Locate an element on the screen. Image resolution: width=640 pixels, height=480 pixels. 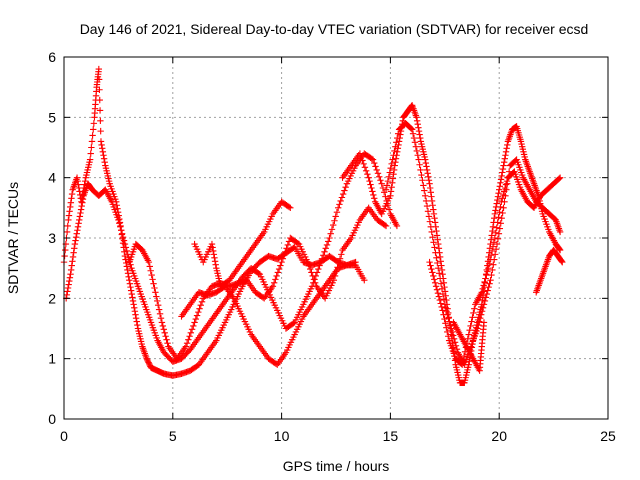
y-tick-label: 1 is located at coordinates (52, 359).